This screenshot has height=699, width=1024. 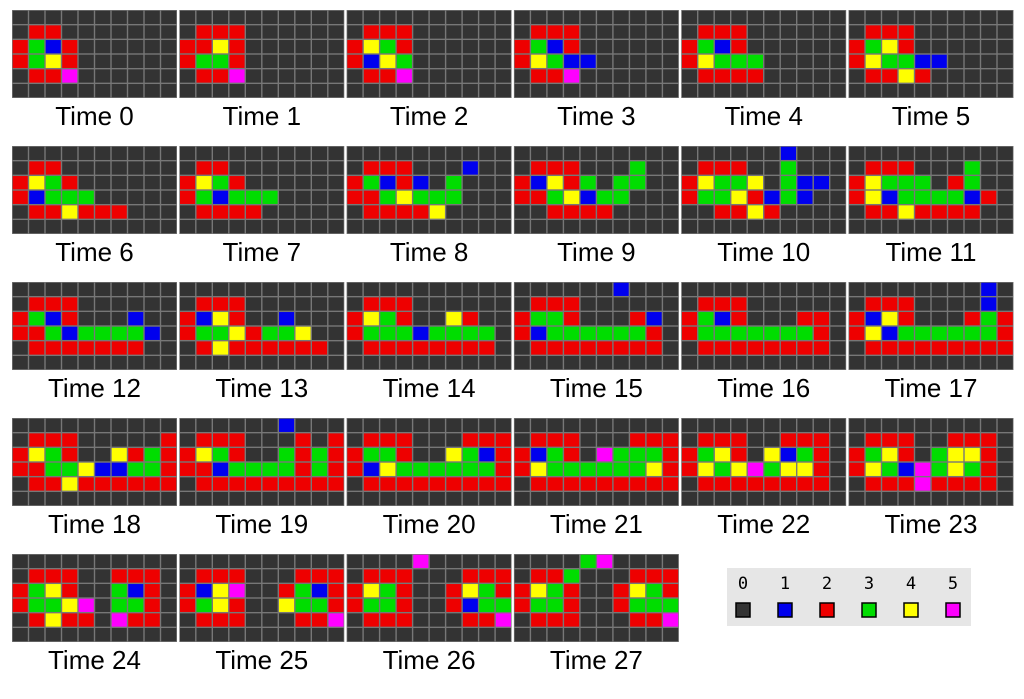 What do you see at coordinates (262, 326) in the screenshot?
I see `panel-background` at bounding box center [262, 326].